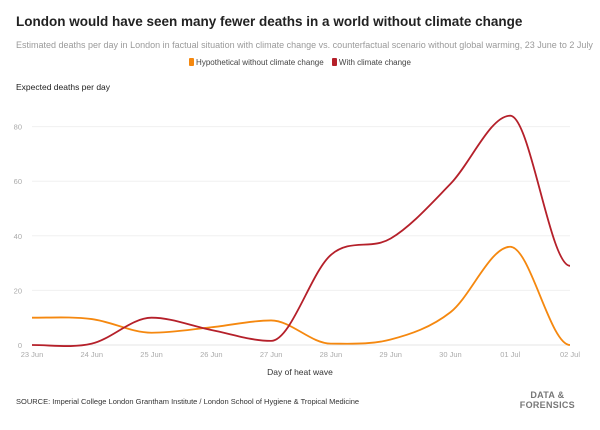 The image size is (600, 430). I want to click on legend-item-without: Hypothetical without climate change, so click(256, 62).